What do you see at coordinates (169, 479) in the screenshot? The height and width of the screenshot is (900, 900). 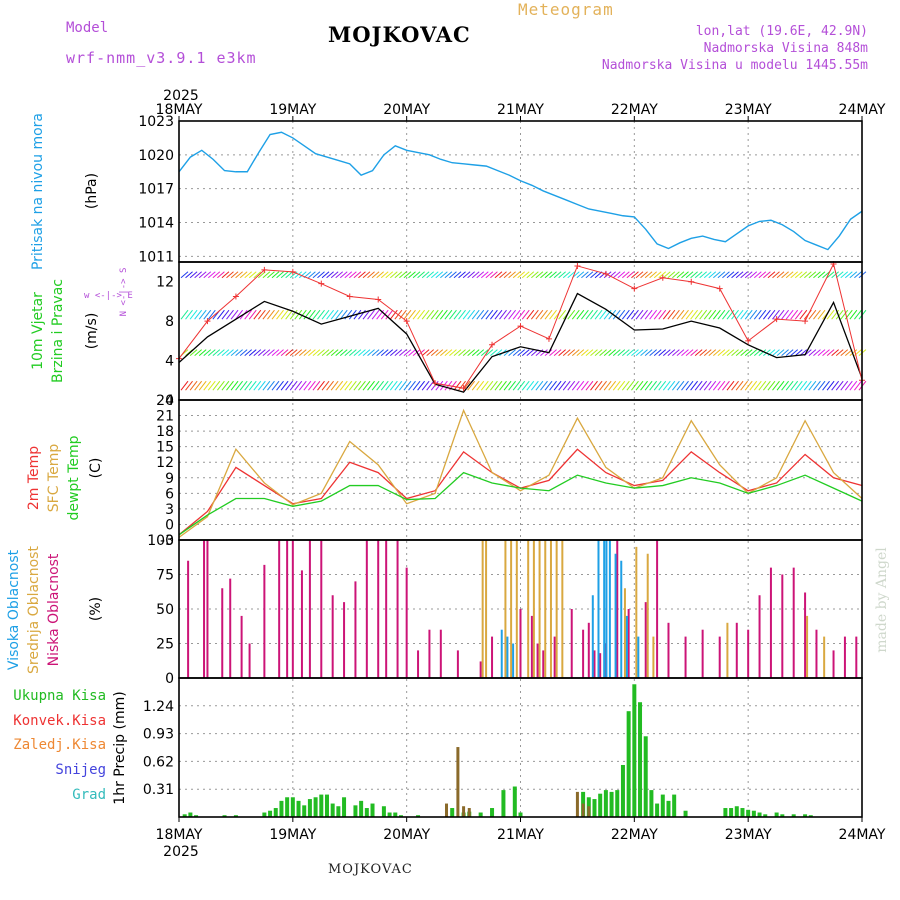 I see `temp-tick-label: 9` at bounding box center [169, 479].